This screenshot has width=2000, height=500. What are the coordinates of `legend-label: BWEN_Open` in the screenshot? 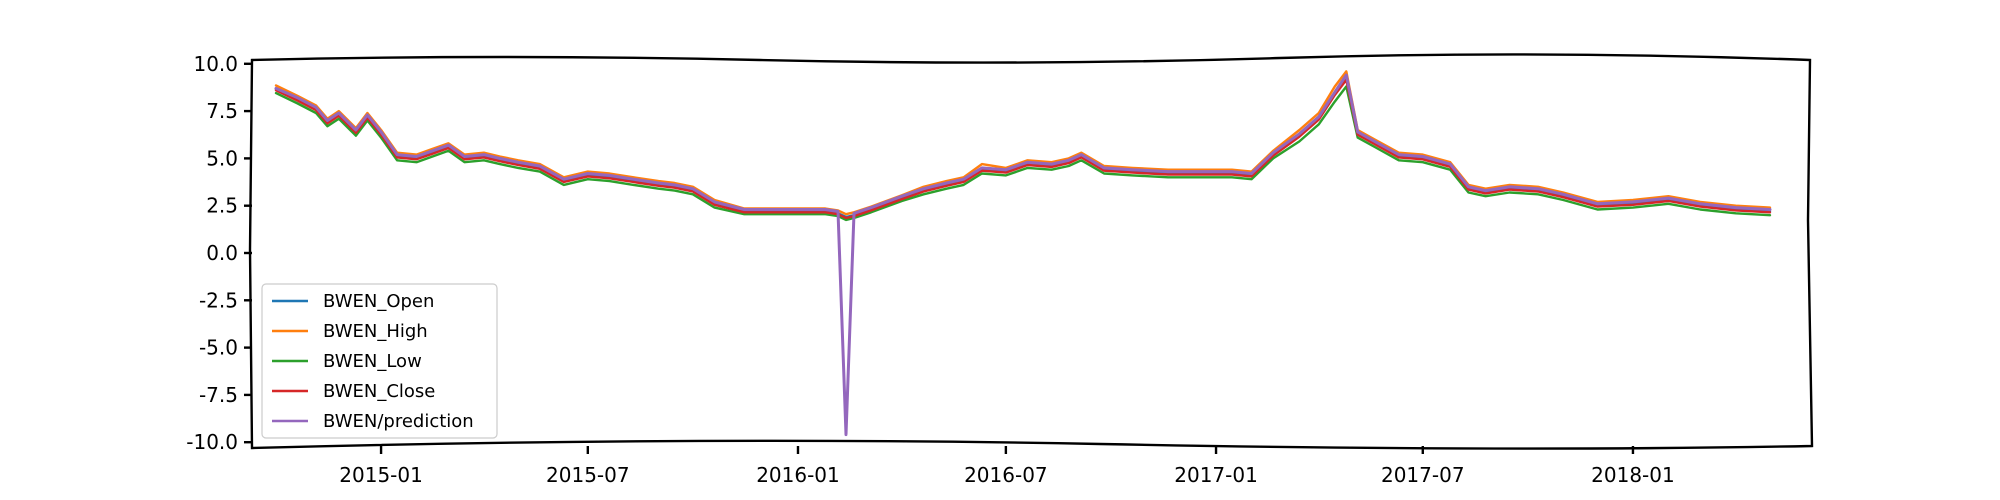 It's located at (378, 301).